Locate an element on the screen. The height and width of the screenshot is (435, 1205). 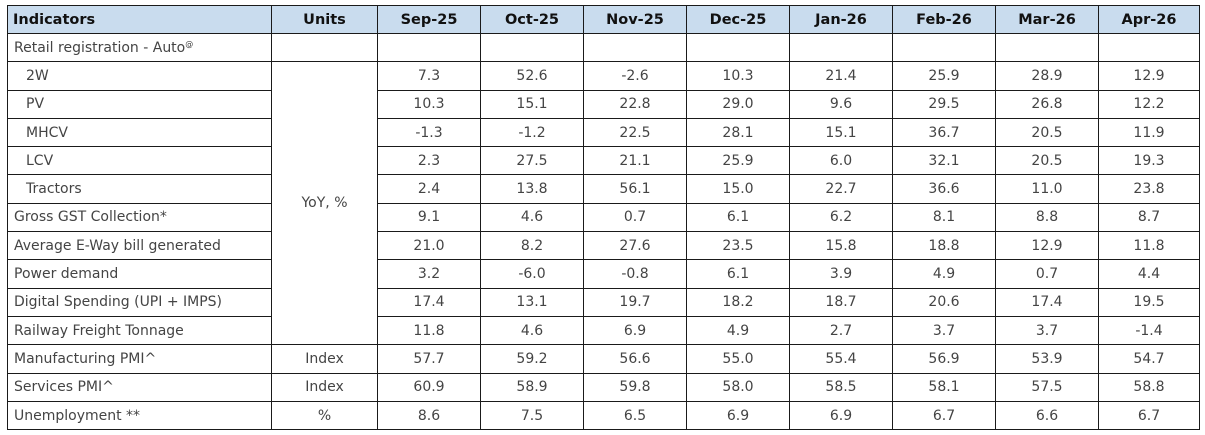
value-cell: 56.6 is located at coordinates (635, 359).